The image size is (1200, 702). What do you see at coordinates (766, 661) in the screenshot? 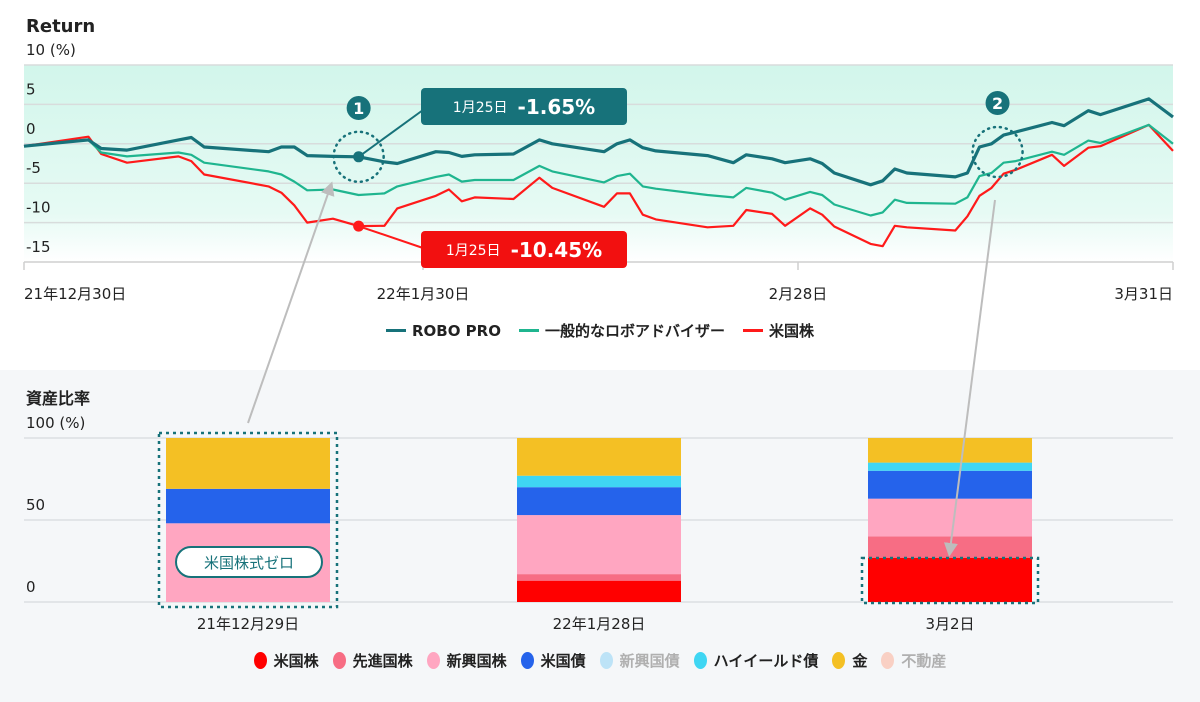
I see `legend-label: ハイイールド債` at bounding box center [766, 661].